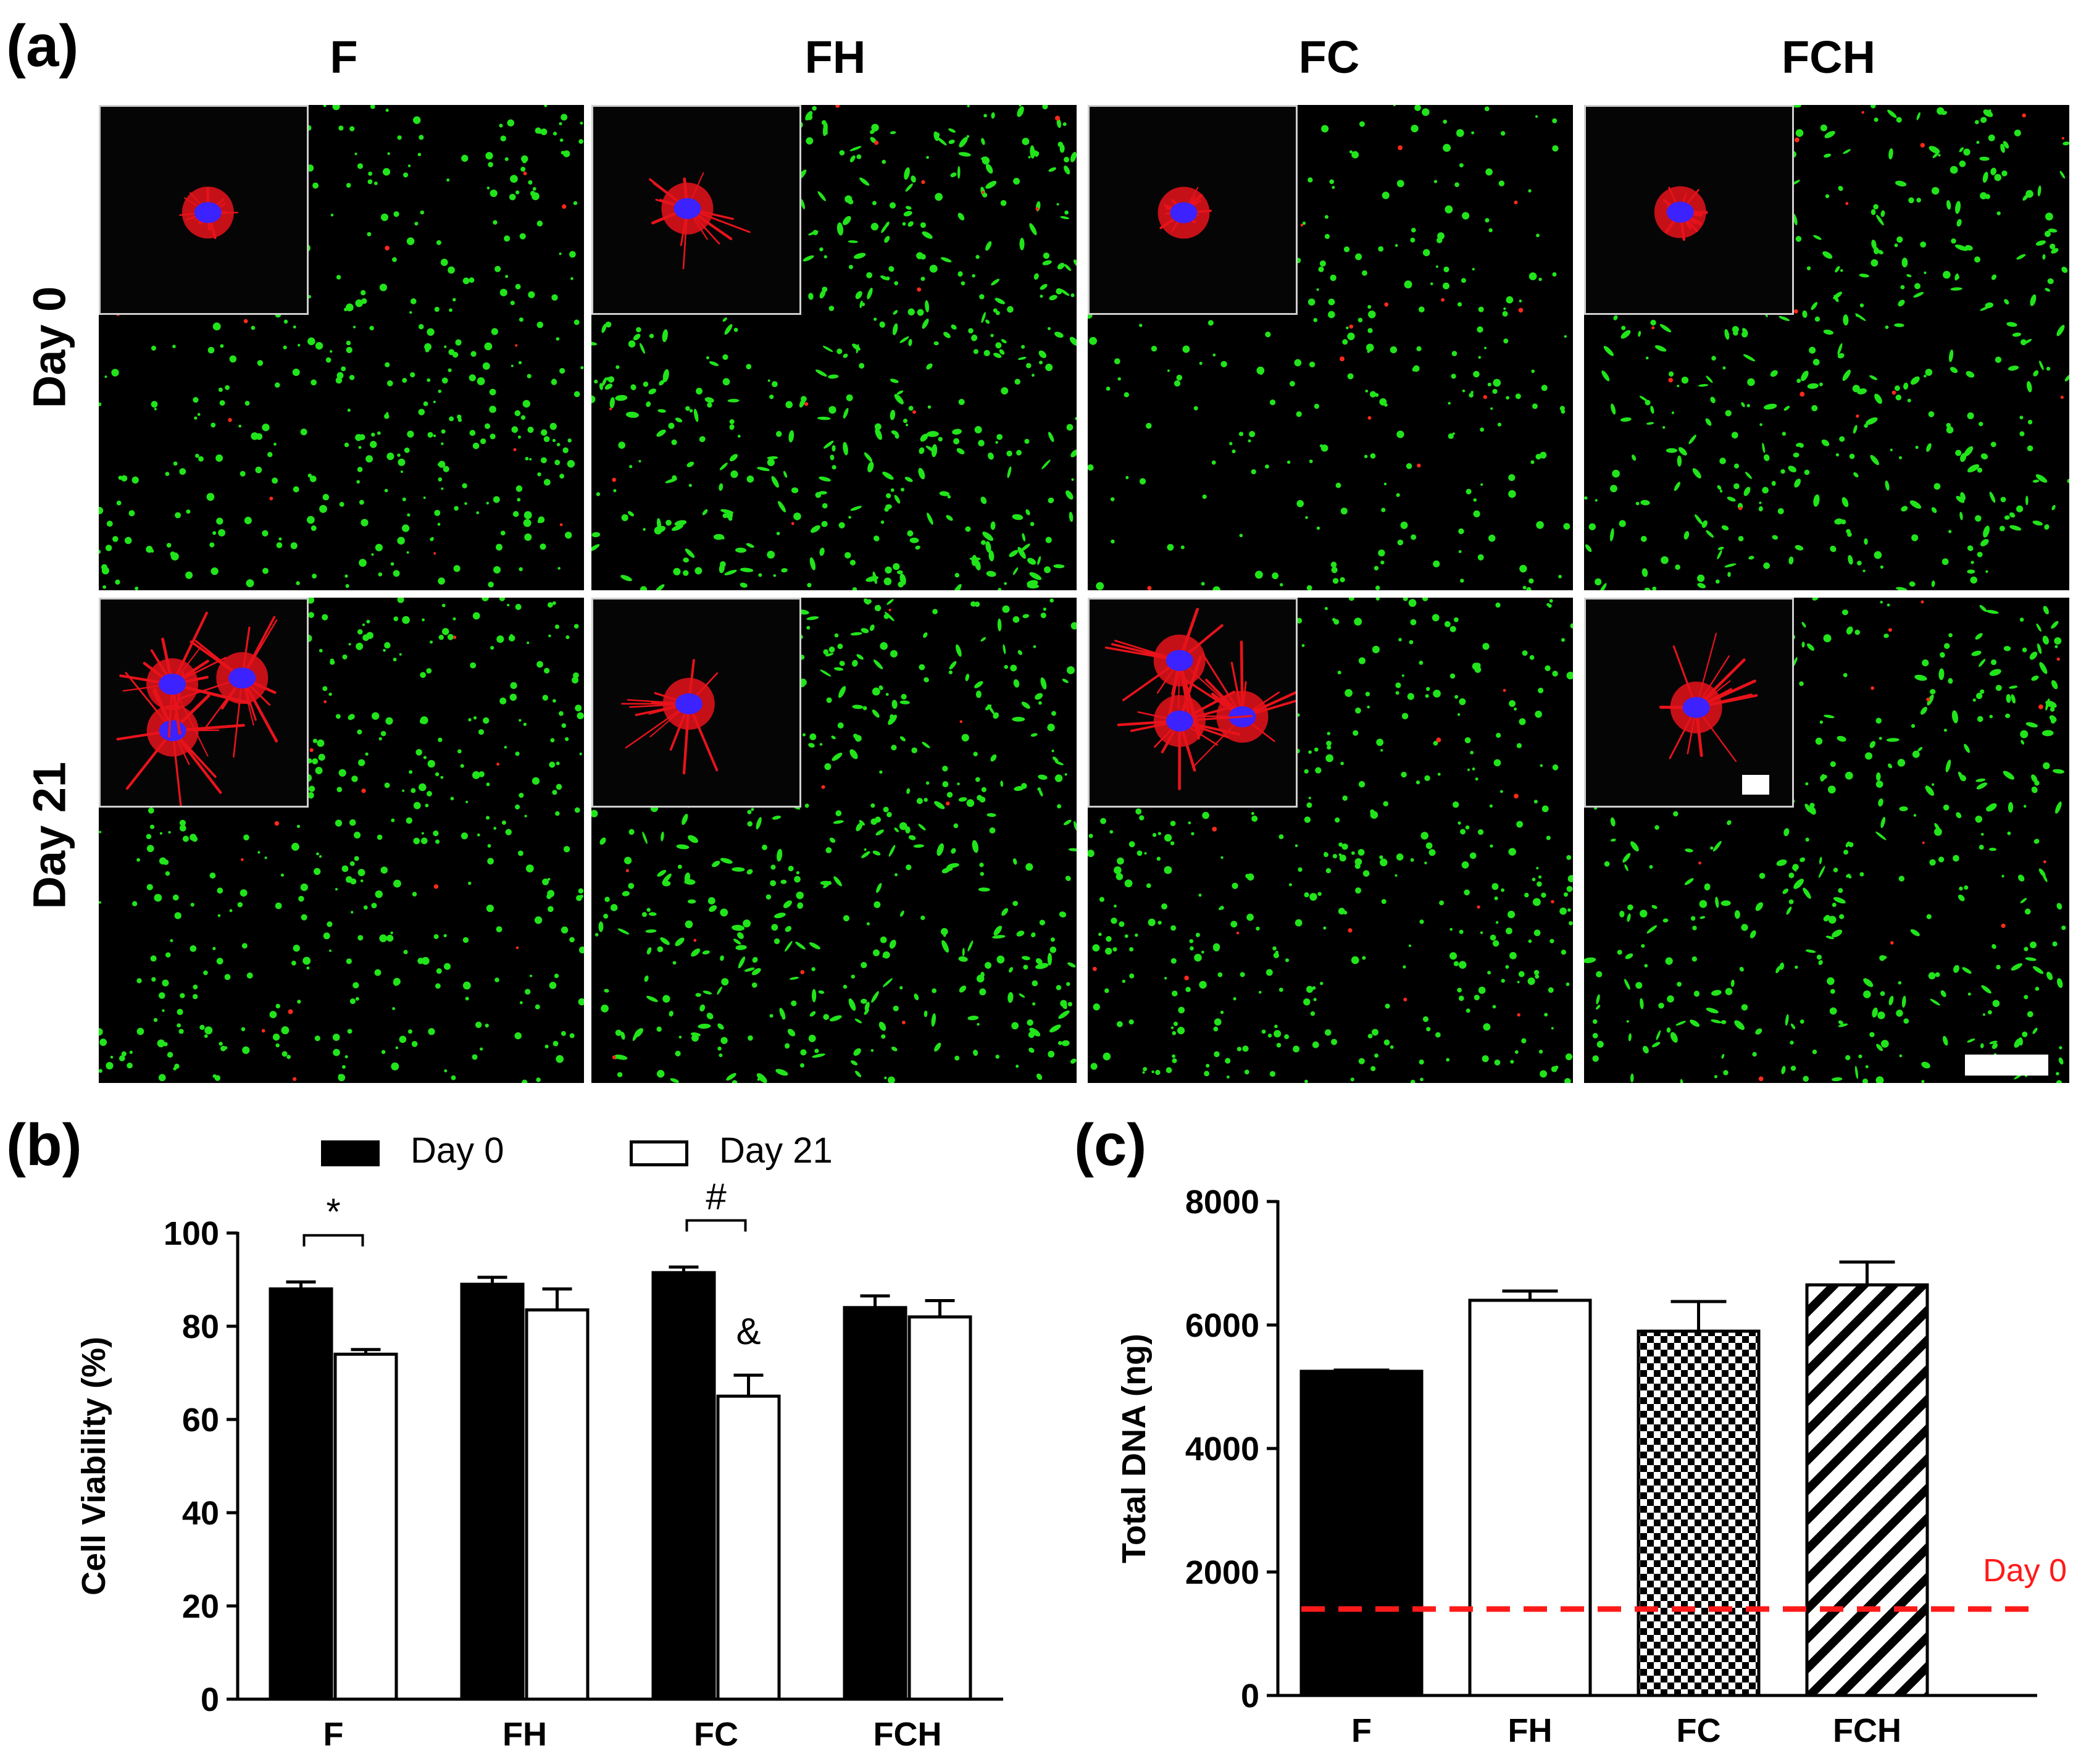 This screenshot has height=1764, width=2081. Describe the element at coordinates (1699, 1513) in the screenshot. I see `bar-fc` at that location.